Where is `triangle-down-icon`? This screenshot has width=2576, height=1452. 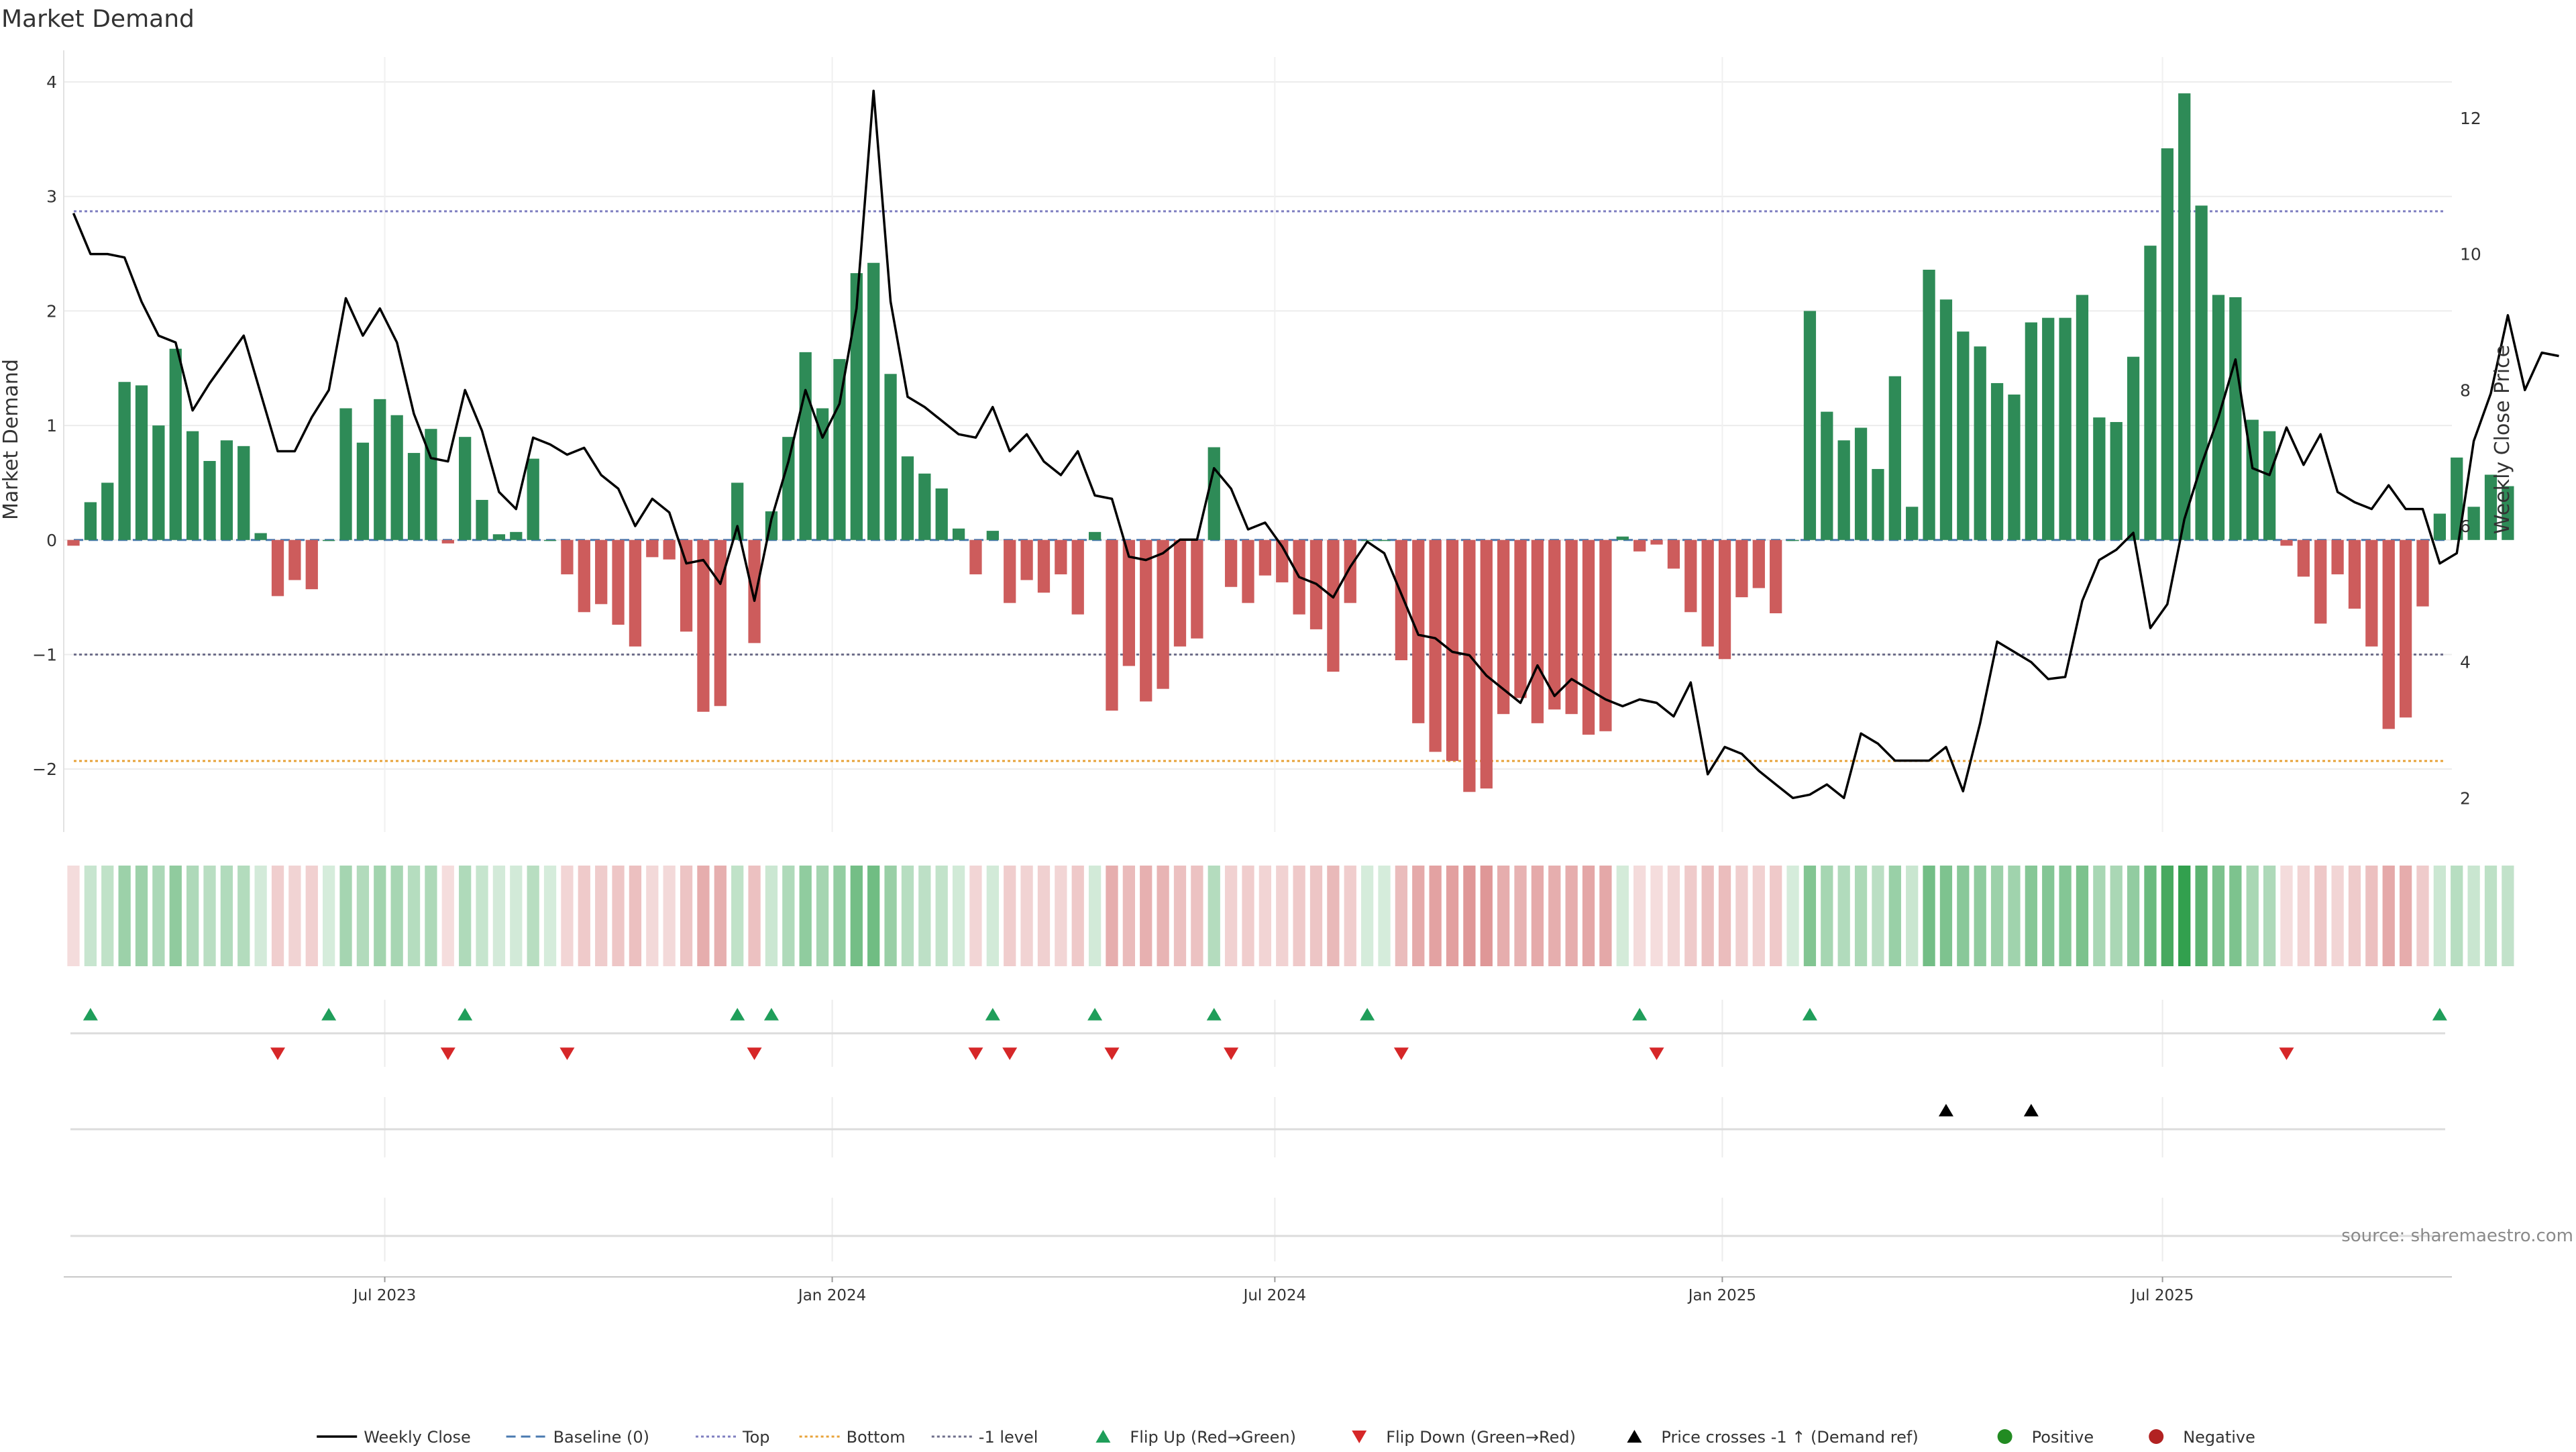
triangle-down-icon is located at coordinates (1359, 1437).